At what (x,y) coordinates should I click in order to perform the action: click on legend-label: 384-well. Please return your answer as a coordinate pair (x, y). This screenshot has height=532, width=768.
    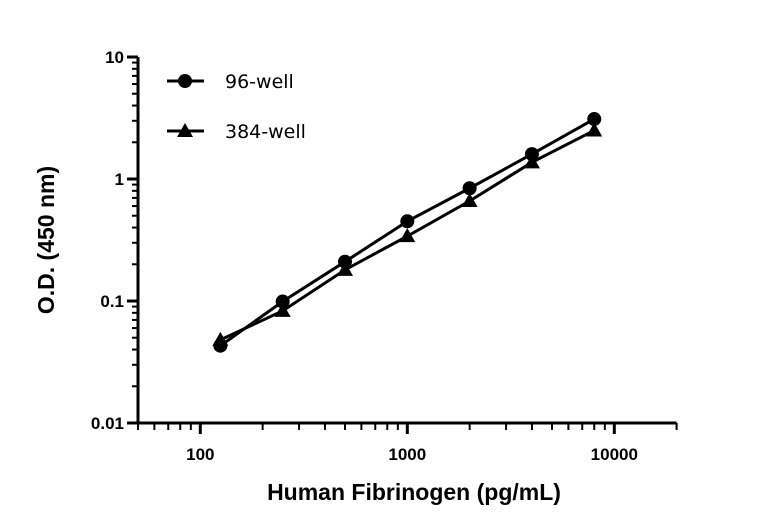
    Looking at the image, I should click on (265, 132).